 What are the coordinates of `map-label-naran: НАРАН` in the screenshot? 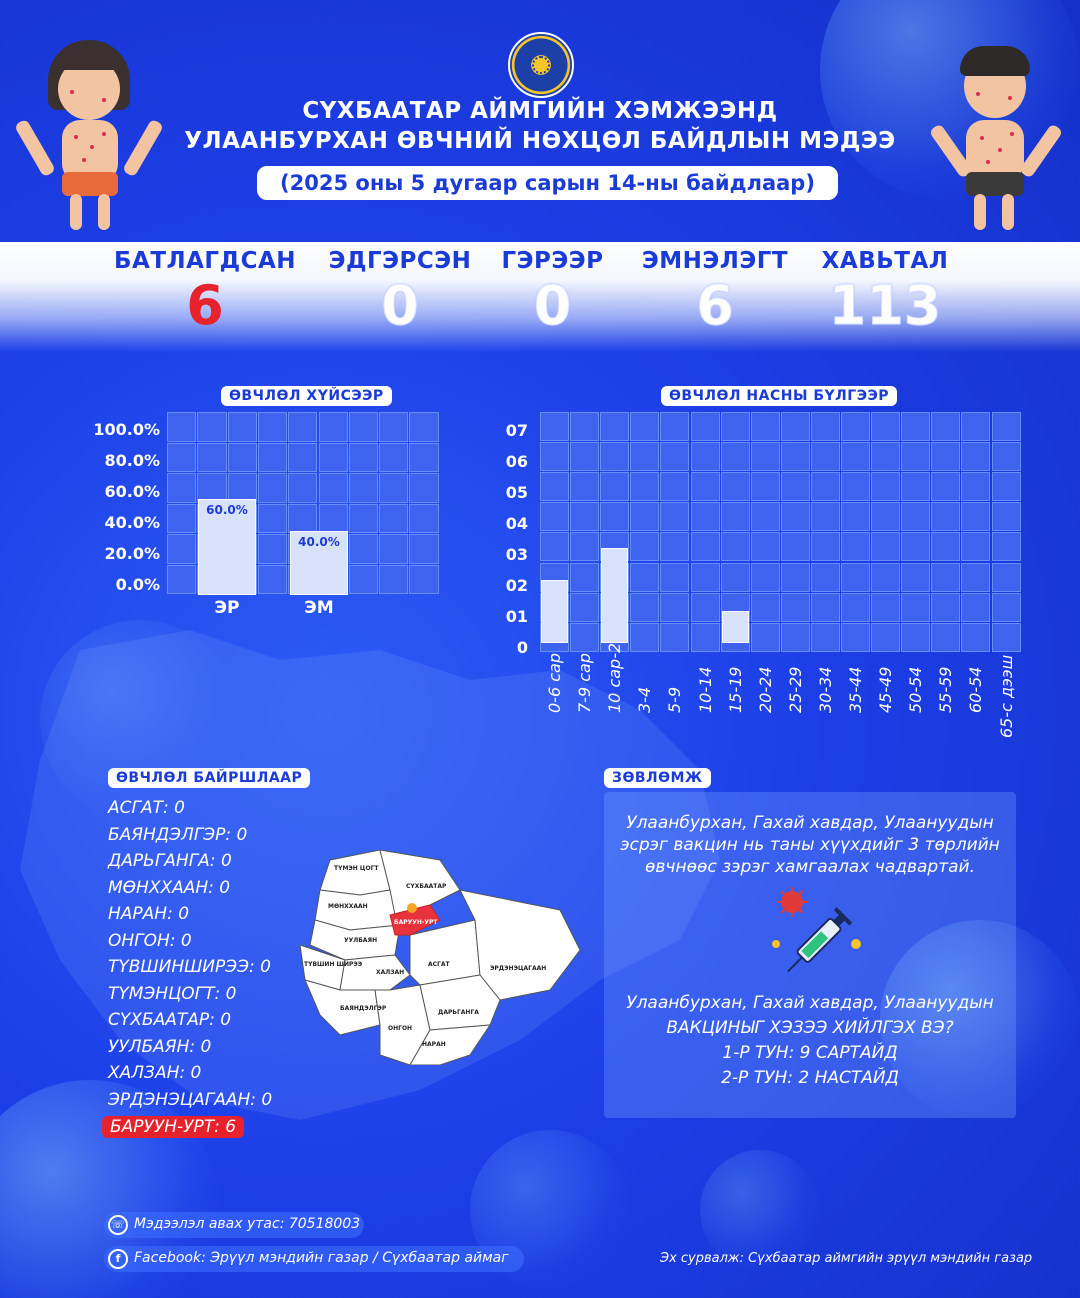 It's located at (434, 1044).